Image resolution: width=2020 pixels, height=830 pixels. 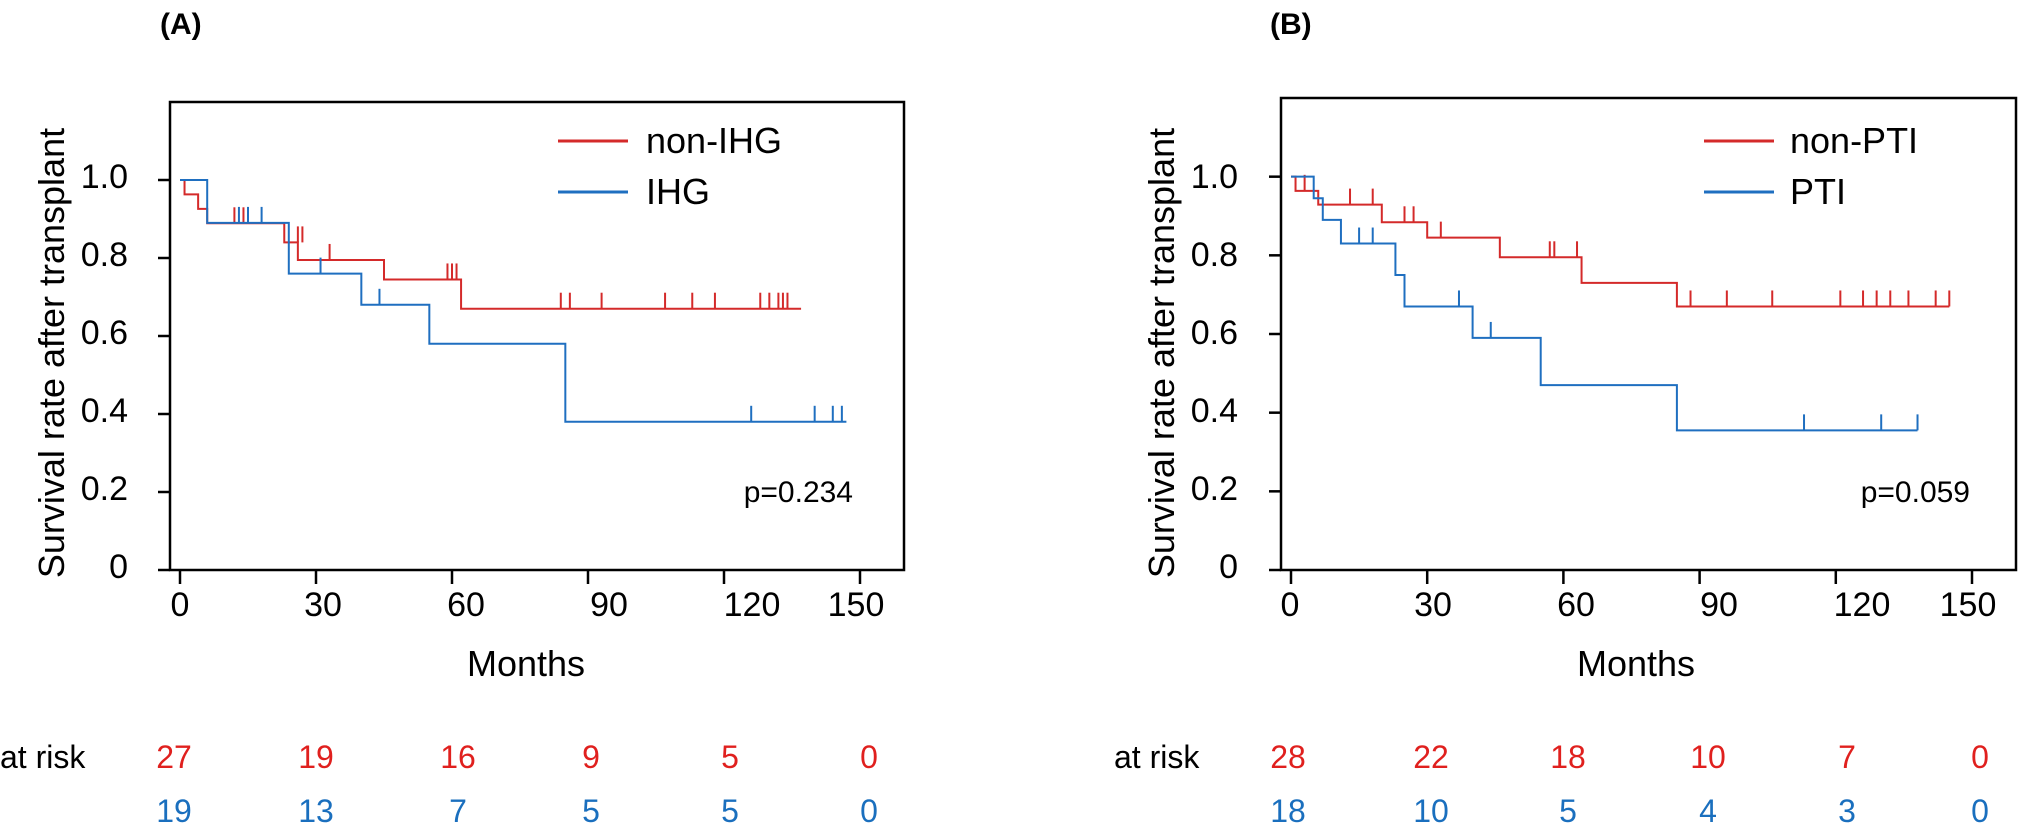 What do you see at coordinates (528, 605) in the screenshot?
I see `x-ticks-a: 0 30 60 90 120 150` at bounding box center [528, 605].